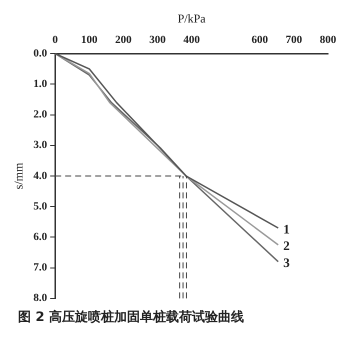  I want to click on x-tick-label: 600, so click(260, 40).